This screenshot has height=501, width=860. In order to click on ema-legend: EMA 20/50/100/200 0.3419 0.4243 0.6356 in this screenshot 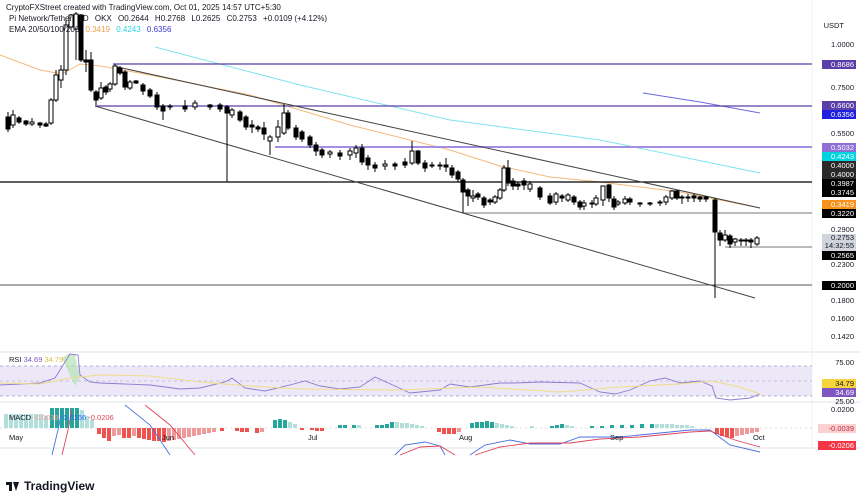, I will do `click(92, 29)`.